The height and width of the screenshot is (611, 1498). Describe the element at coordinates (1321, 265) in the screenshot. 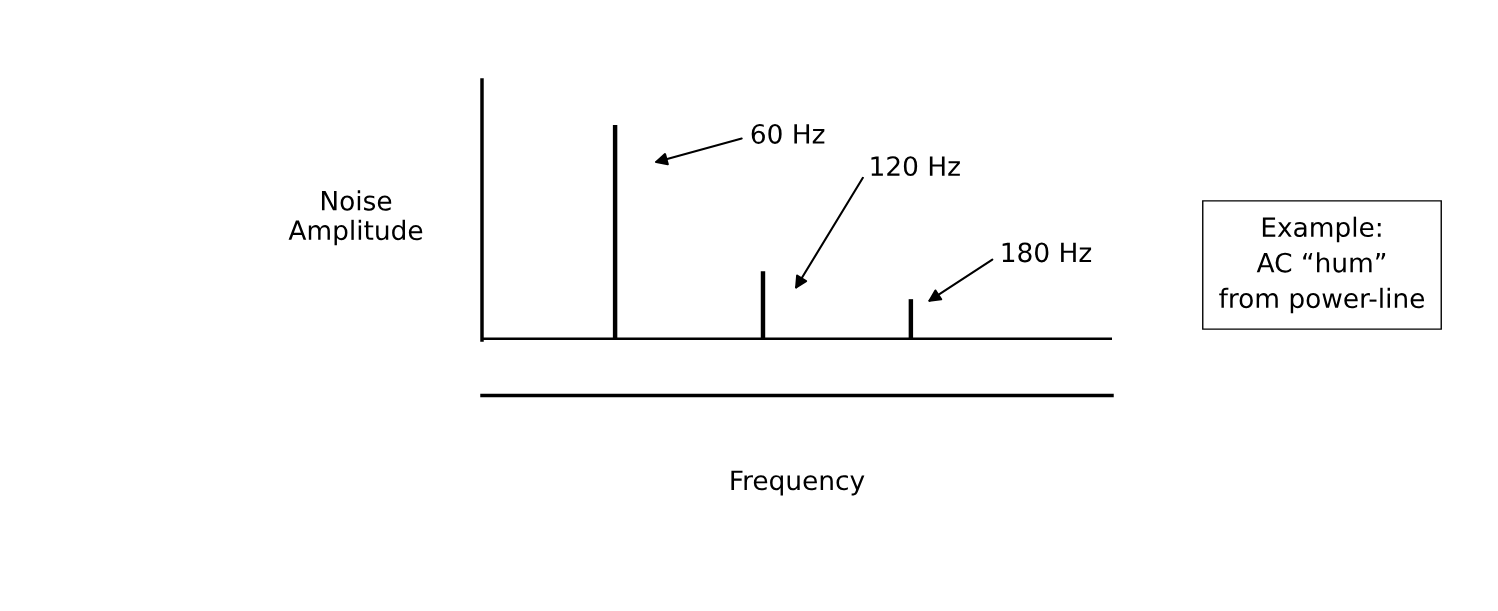

I see `text: Example: AC “hum” from power-line` at that location.